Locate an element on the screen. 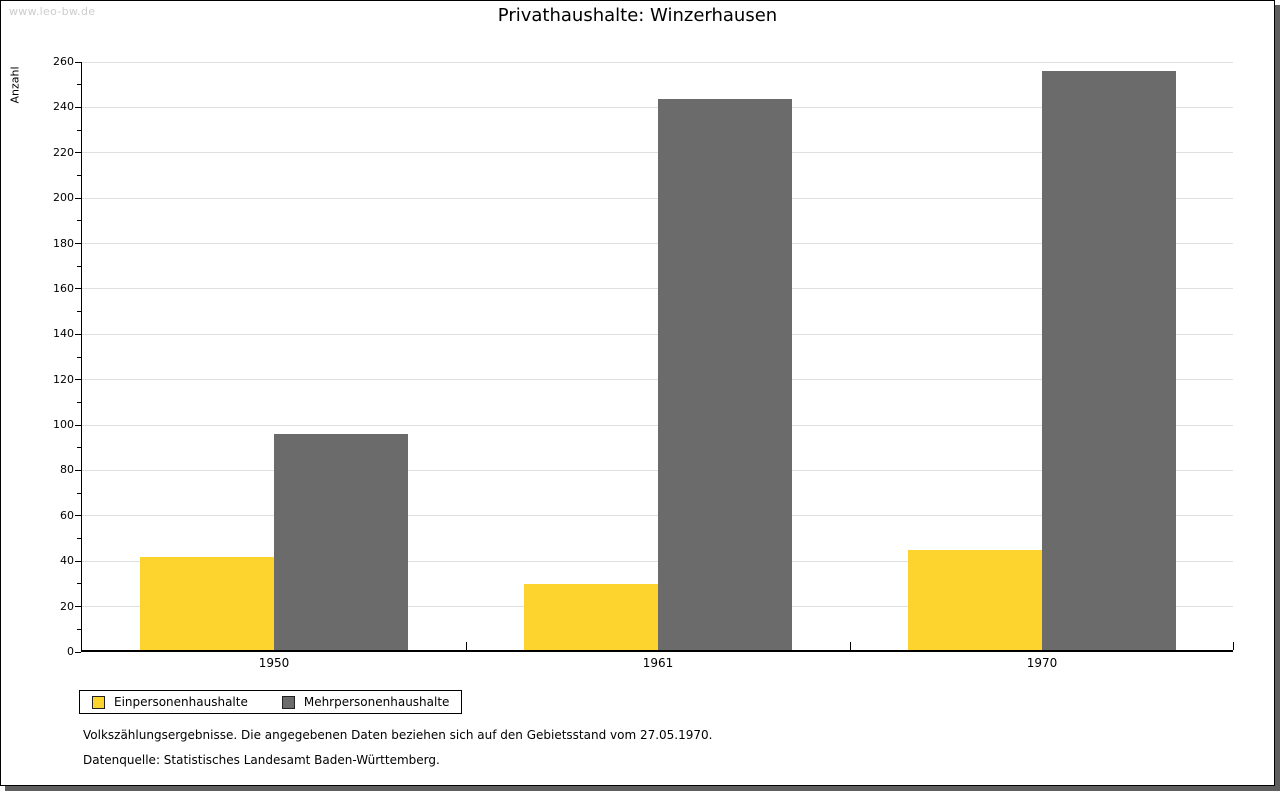 This screenshot has height=791, width=1280. legend-item: Mehrpersonenhaushalte is located at coordinates (365, 702).